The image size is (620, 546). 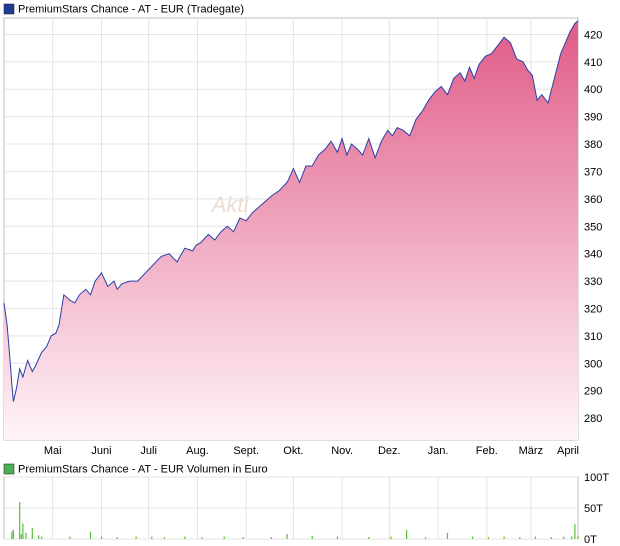 I want to click on price-x-tick-label: Mai, so click(x=53, y=451).